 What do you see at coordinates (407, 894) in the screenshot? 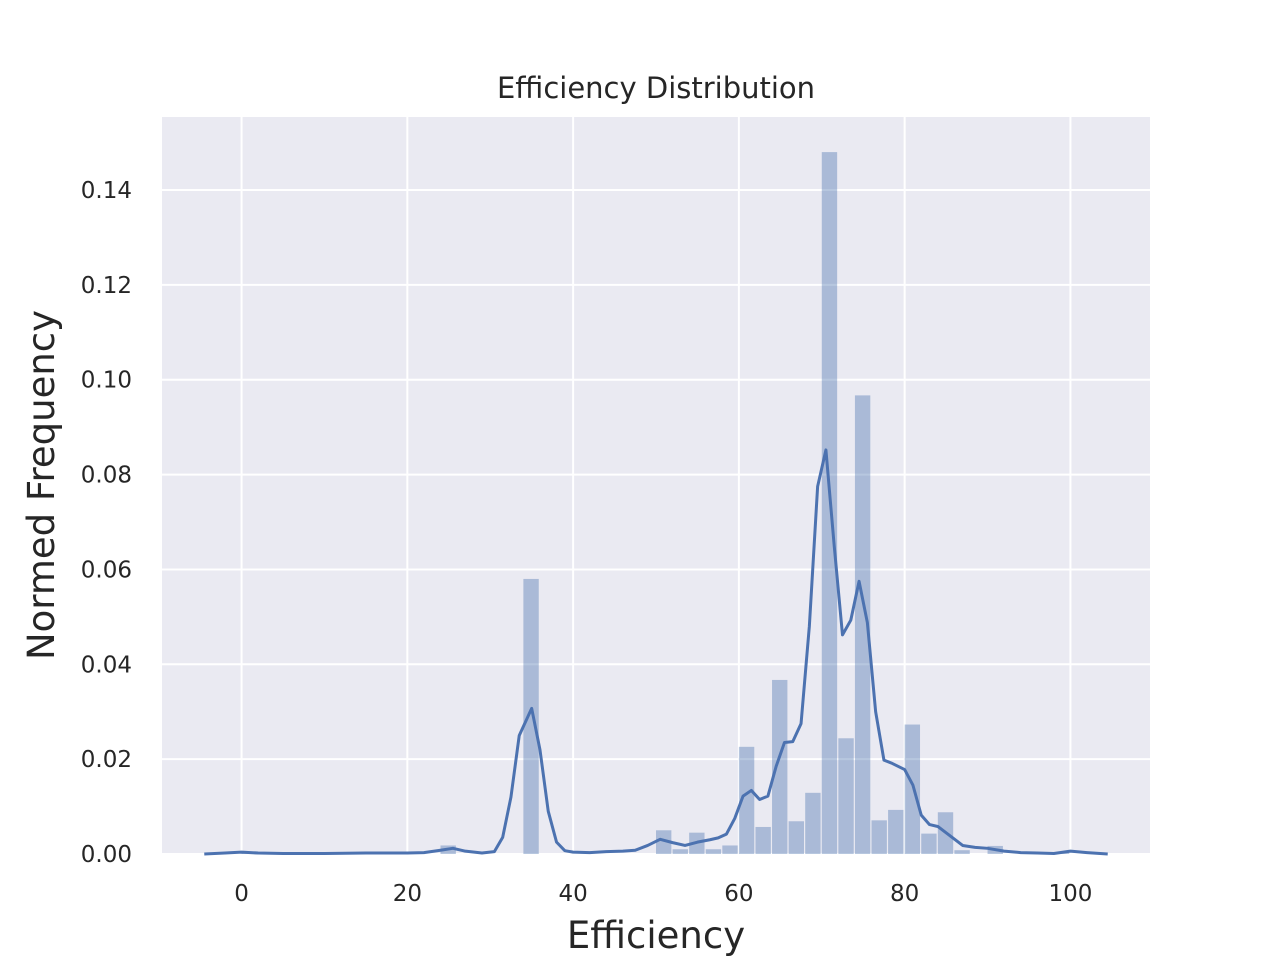
I see `x-tick-label-1: 20` at bounding box center [407, 894].